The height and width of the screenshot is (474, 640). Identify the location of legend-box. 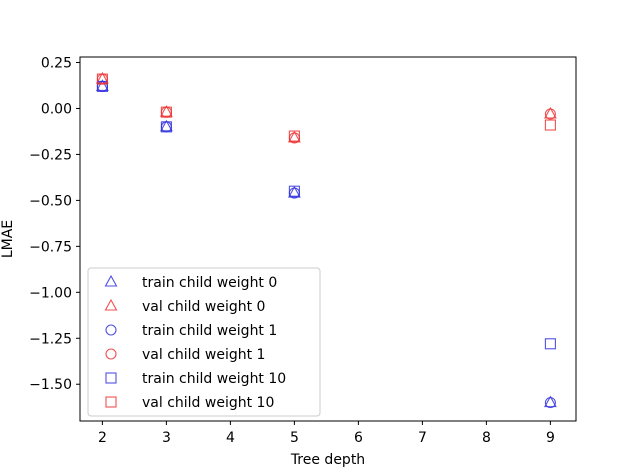
(204, 342).